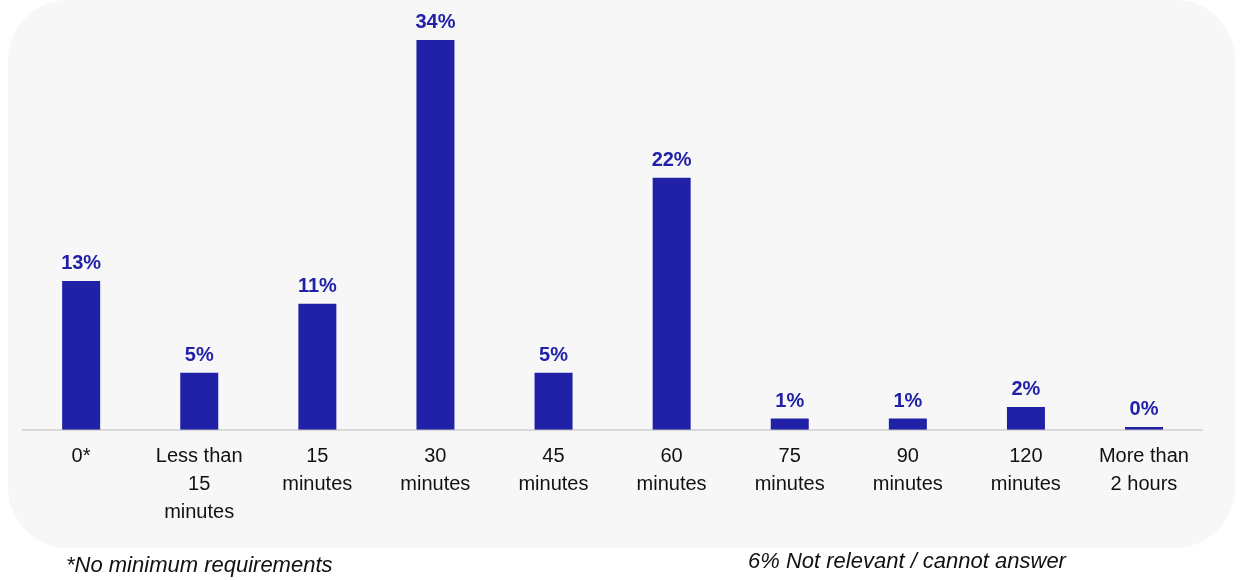  What do you see at coordinates (1143, 469) in the screenshot?
I see `x-tick-label: More than 2 hours` at bounding box center [1143, 469].